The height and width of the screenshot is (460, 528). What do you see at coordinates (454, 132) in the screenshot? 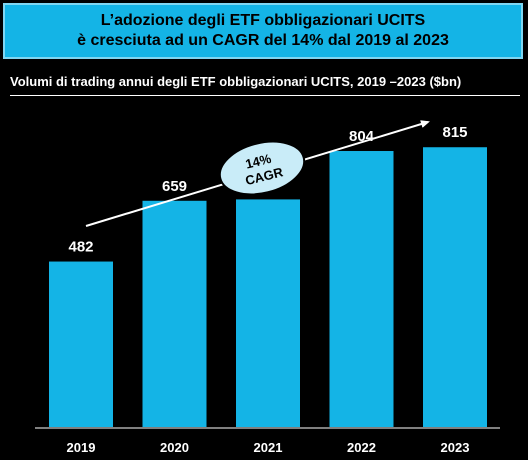
I see `data-label-2023: 815` at bounding box center [454, 132].